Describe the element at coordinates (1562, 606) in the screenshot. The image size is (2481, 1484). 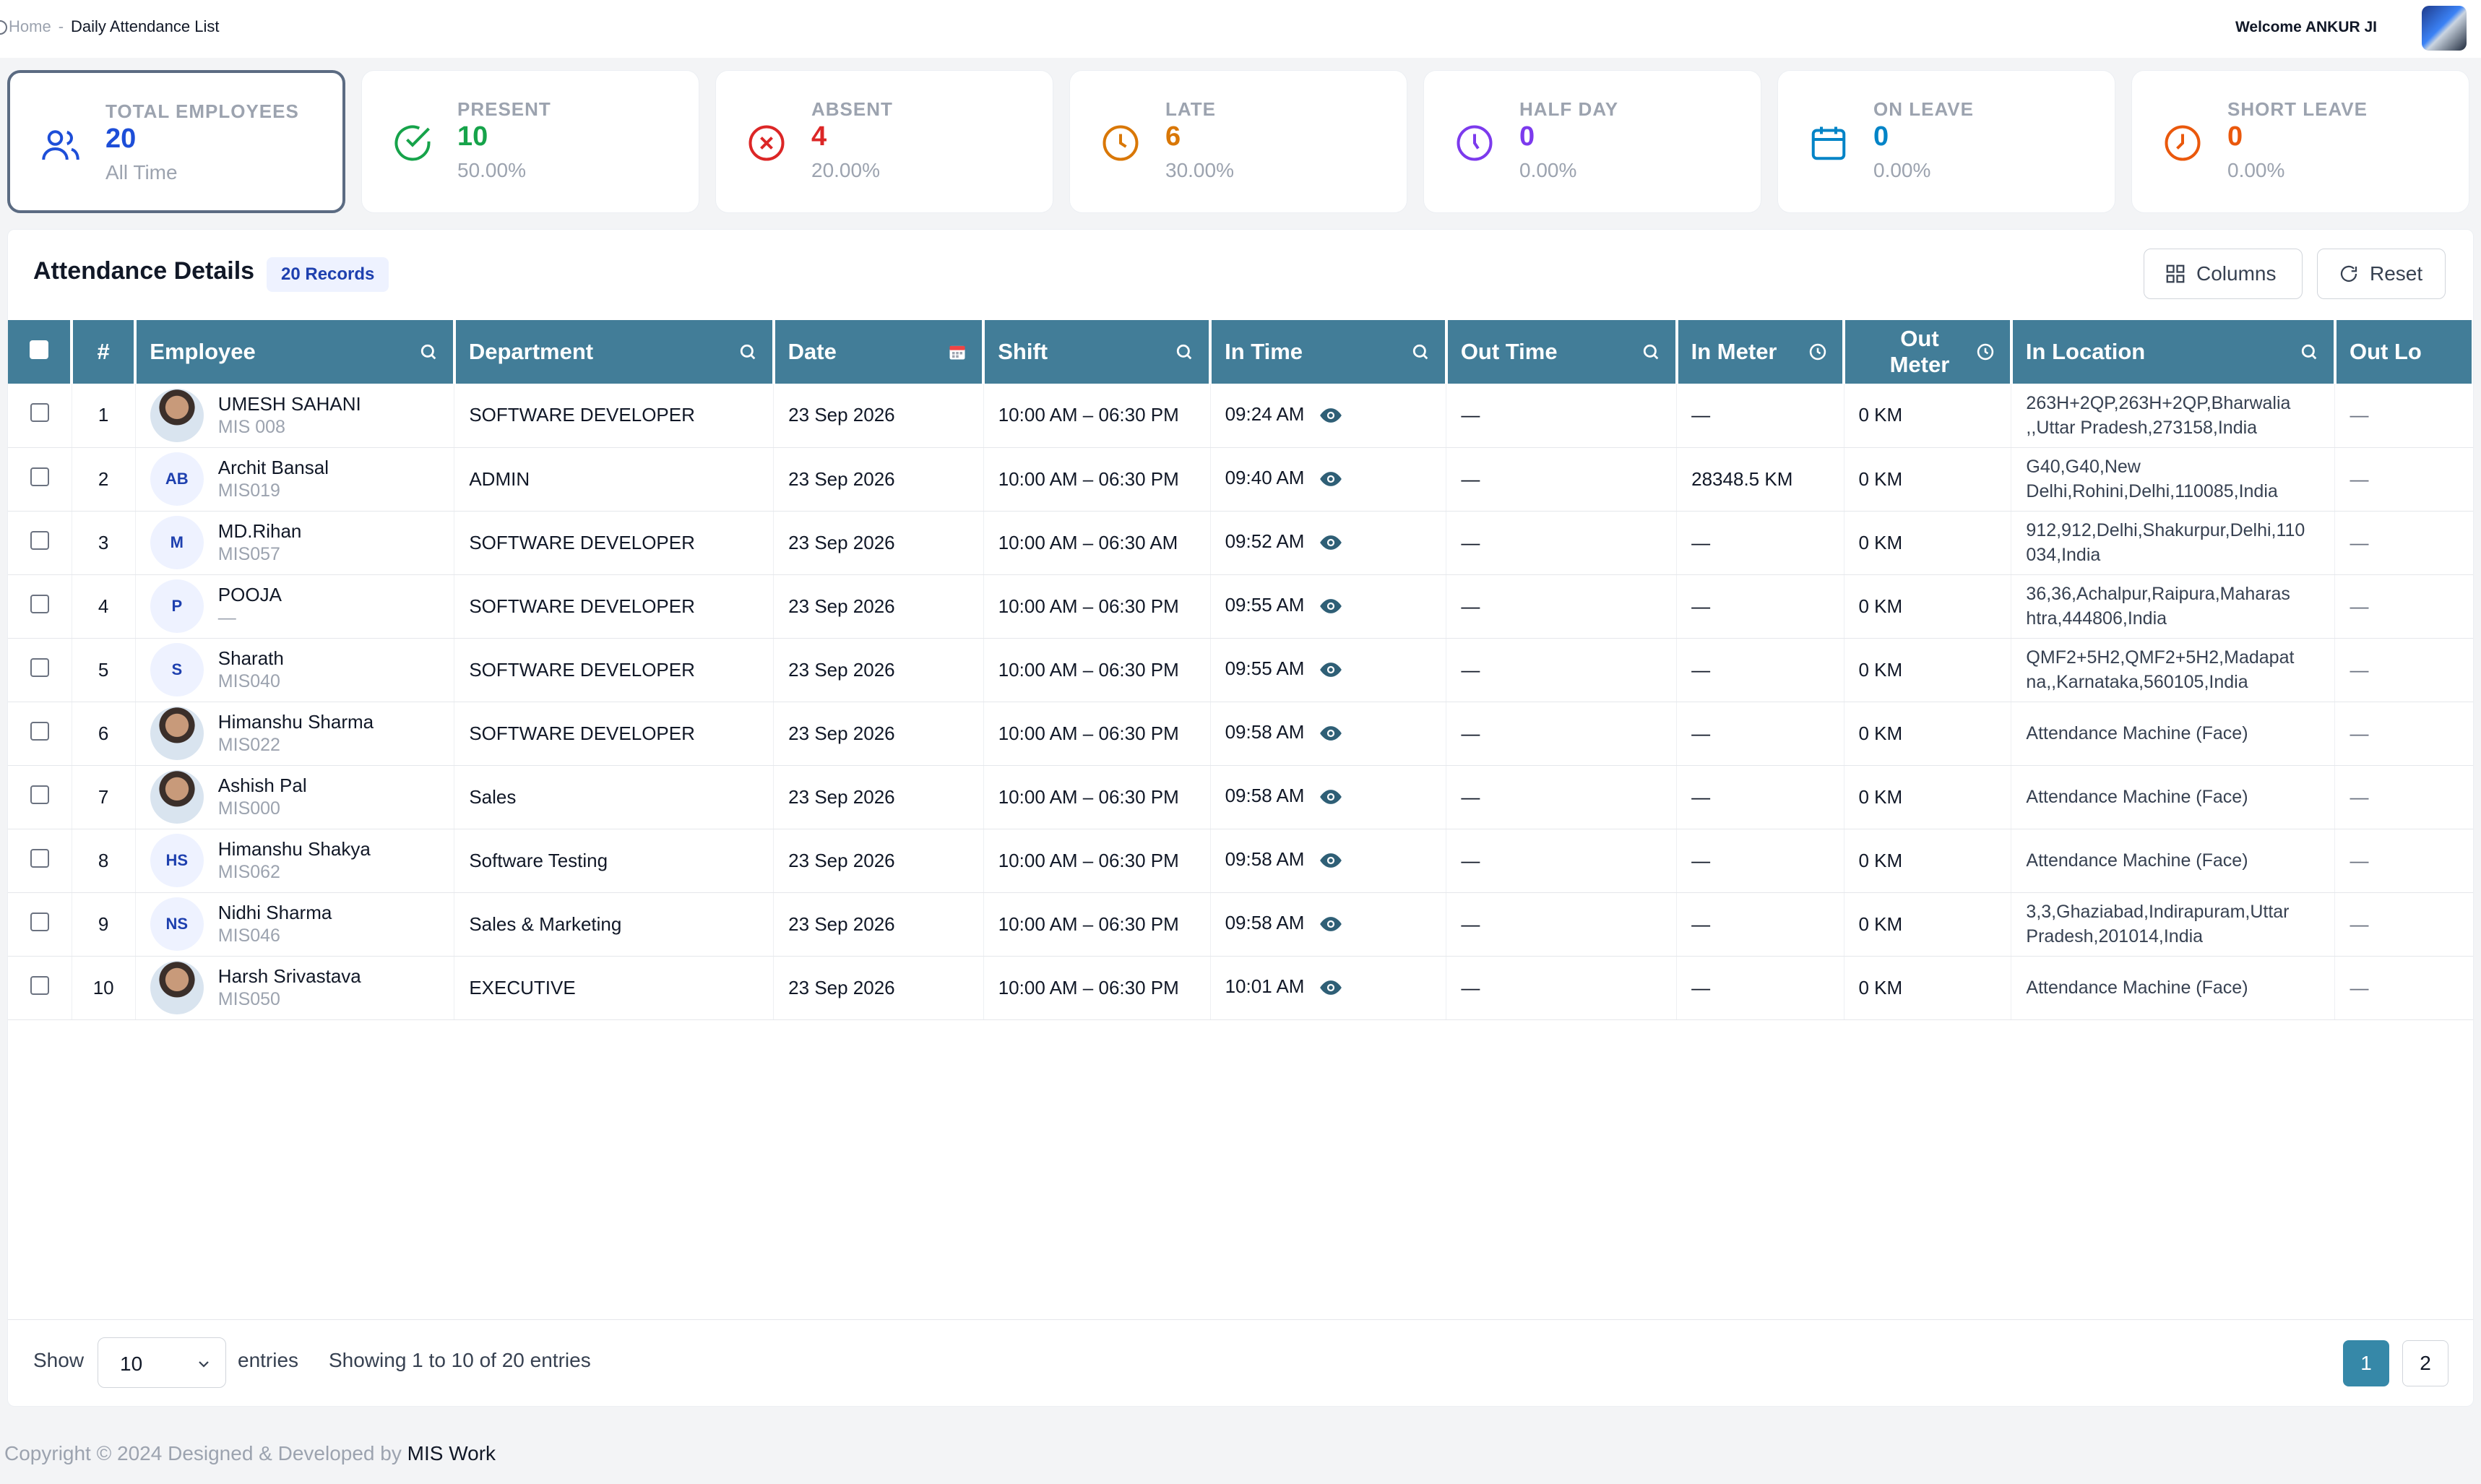
I see `out-time-cell: —` at that location.